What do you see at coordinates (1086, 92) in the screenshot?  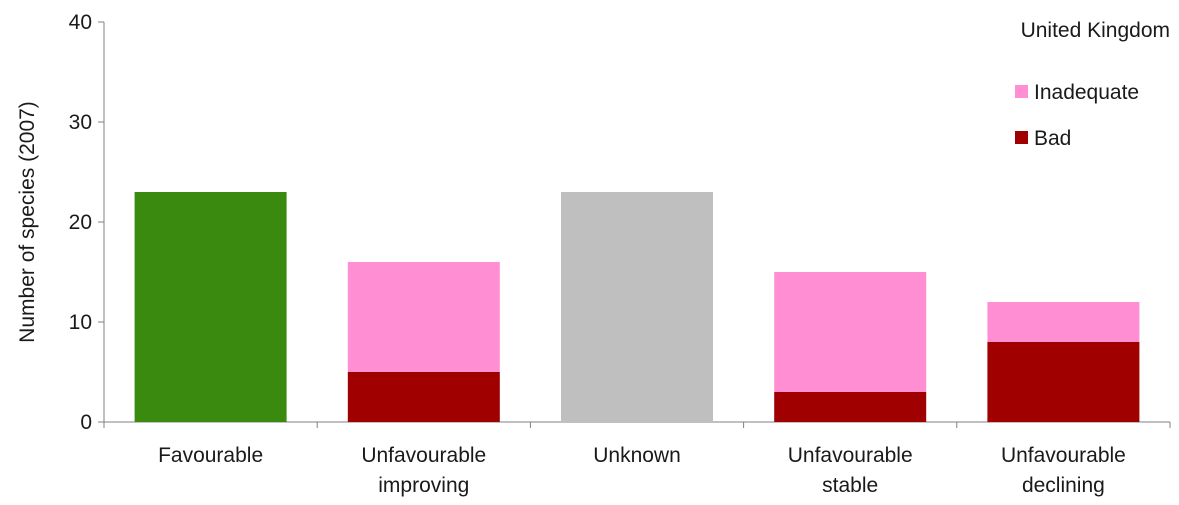 I see `legend-label: Inadequate` at bounding box center [1086, 92].